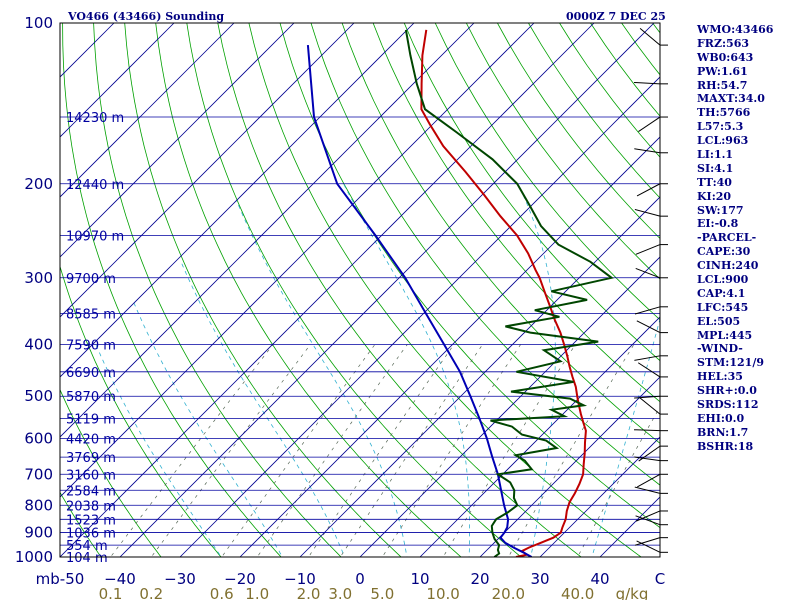 The image size is (800, 600). Describe the element at coordinates (715, 168) in the screenshot. I see `index-item: SI:4.1` at that location.